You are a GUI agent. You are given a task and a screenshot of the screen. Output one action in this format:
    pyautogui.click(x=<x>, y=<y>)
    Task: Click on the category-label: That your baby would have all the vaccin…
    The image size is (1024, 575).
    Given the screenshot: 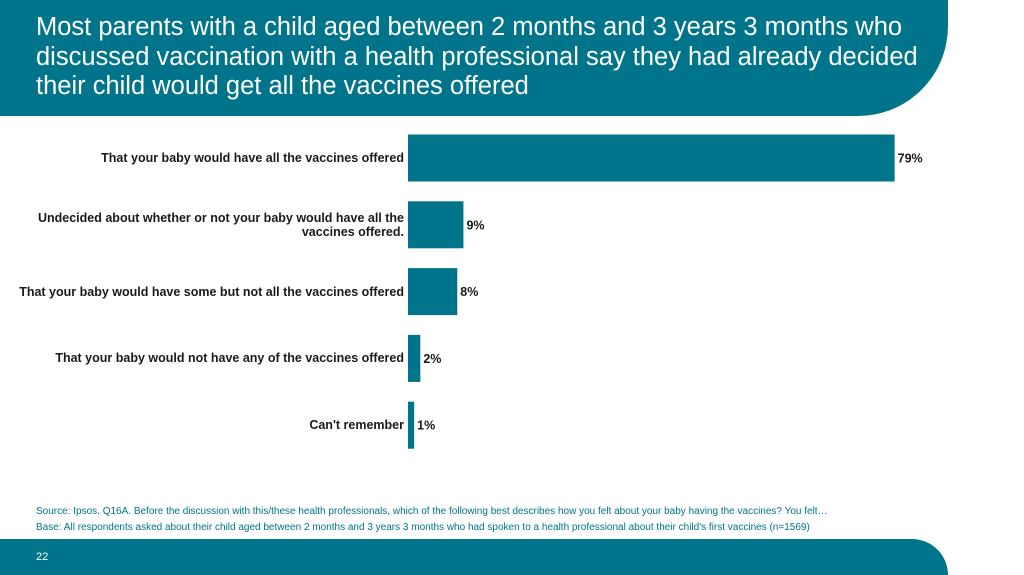 What is the action you would take?
    pyautogui.click(x=252, y=158)
    